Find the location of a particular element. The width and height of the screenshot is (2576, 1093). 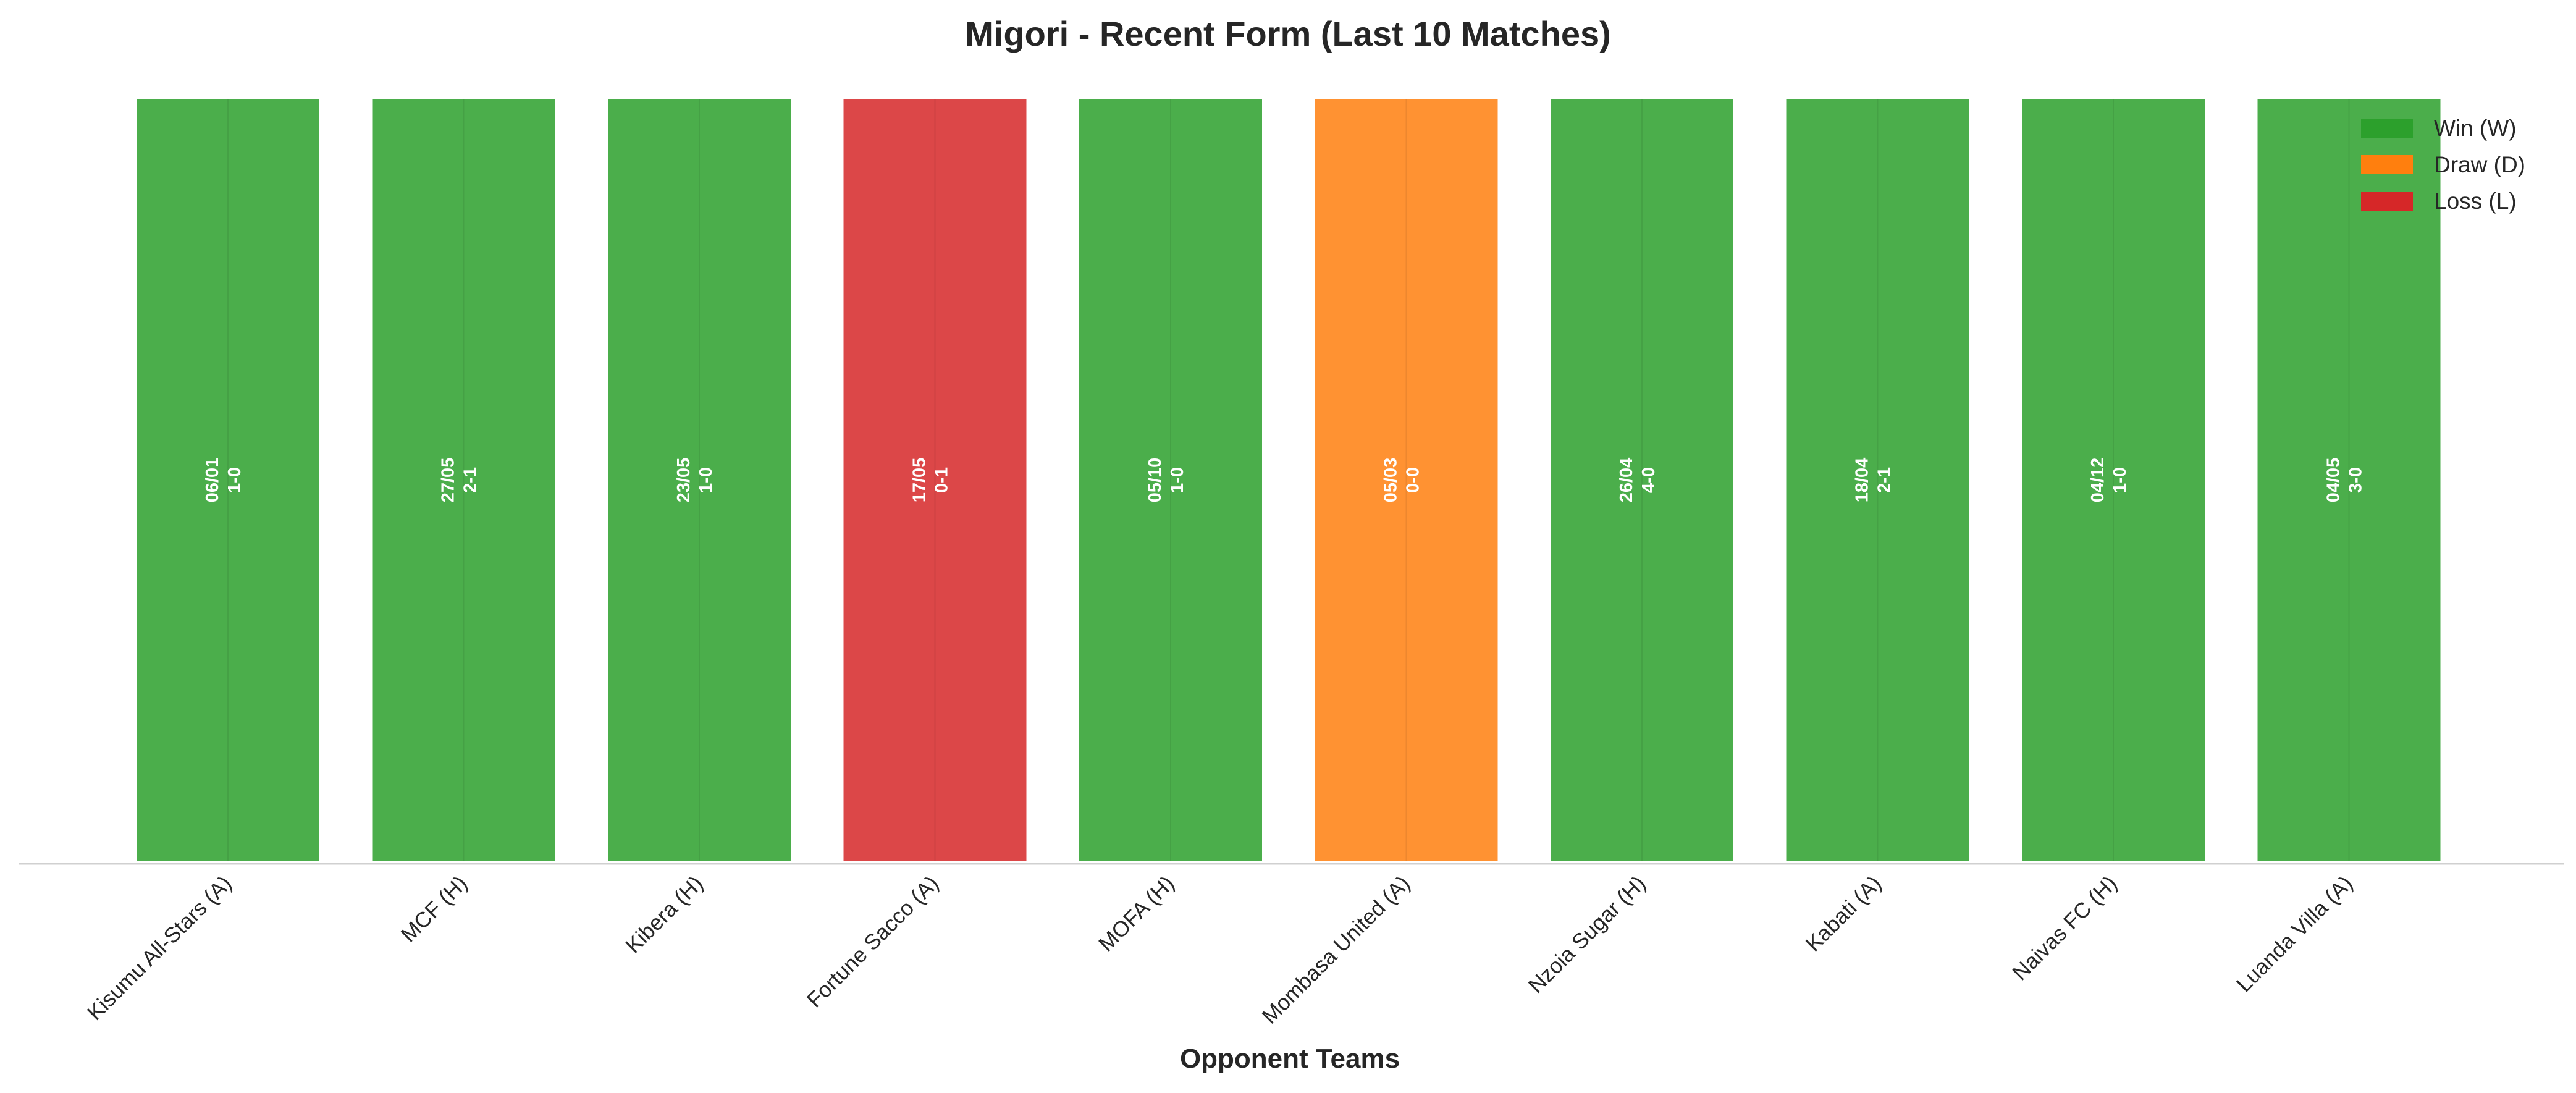

bar-score-label: 4-0 is located at coordinates (1649, 480).